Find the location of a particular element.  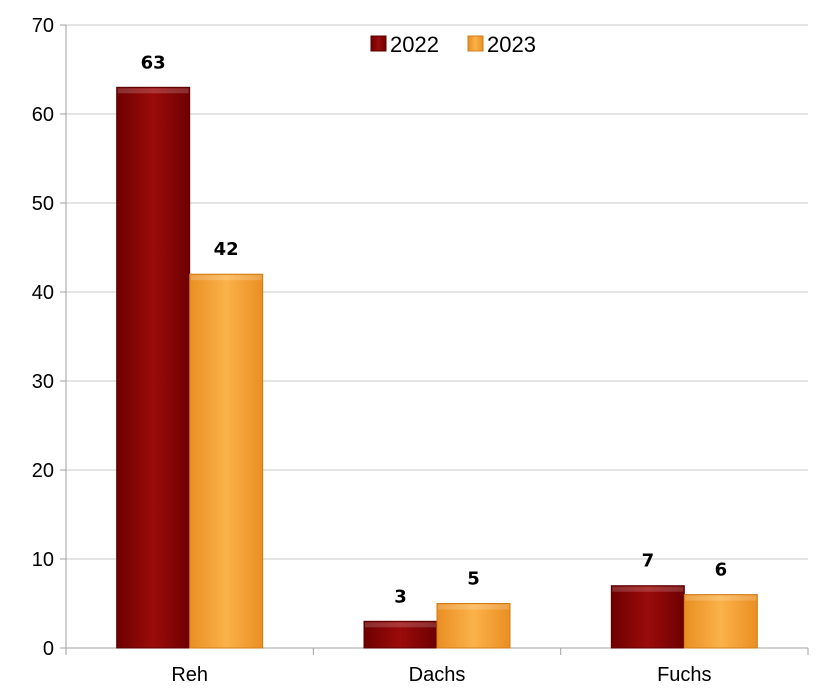

y-tick-label: 40 is located at coordinates (43, 293).